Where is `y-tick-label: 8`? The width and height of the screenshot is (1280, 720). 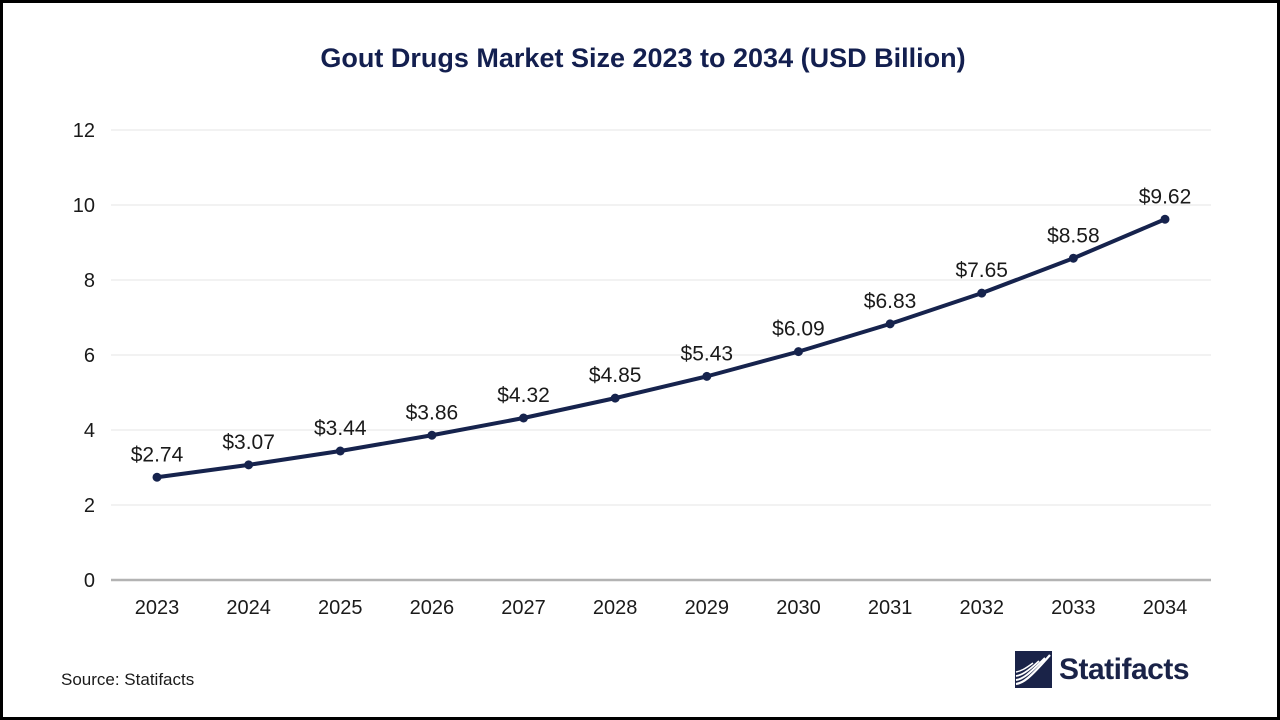
y-tick-label: 8 is located at coordinates (89, 281).